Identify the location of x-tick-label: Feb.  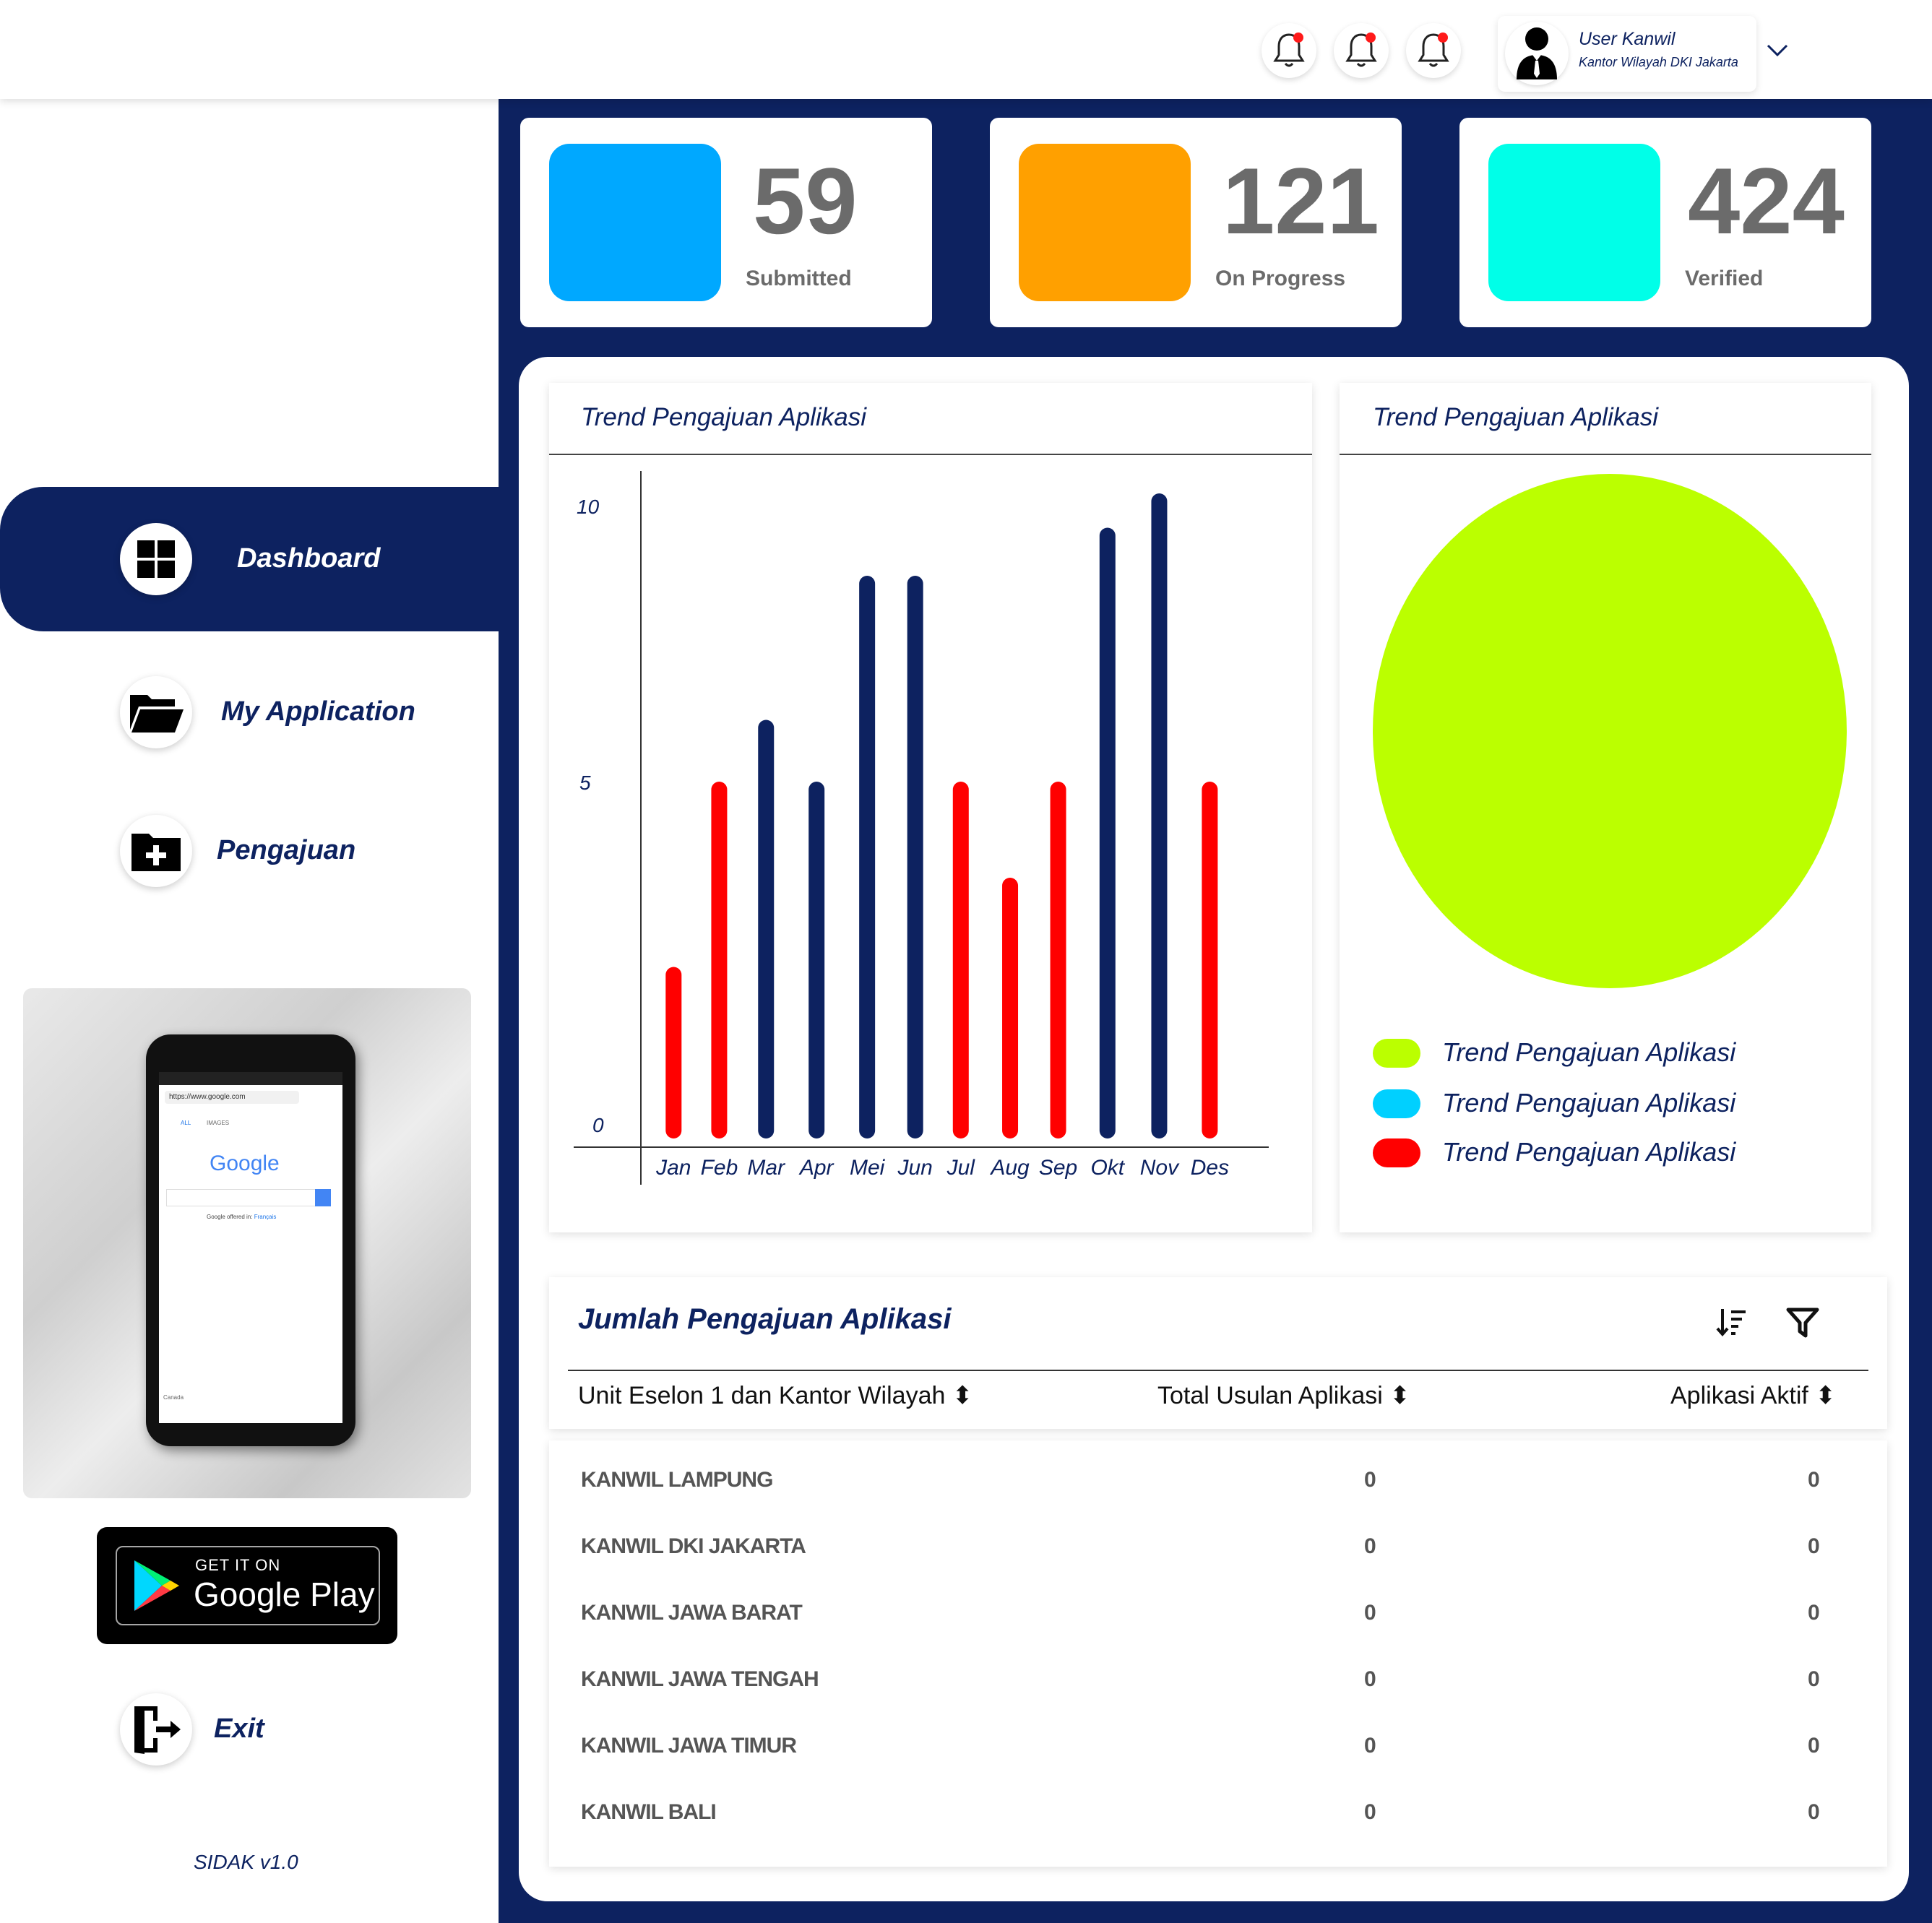
(719, 1168).